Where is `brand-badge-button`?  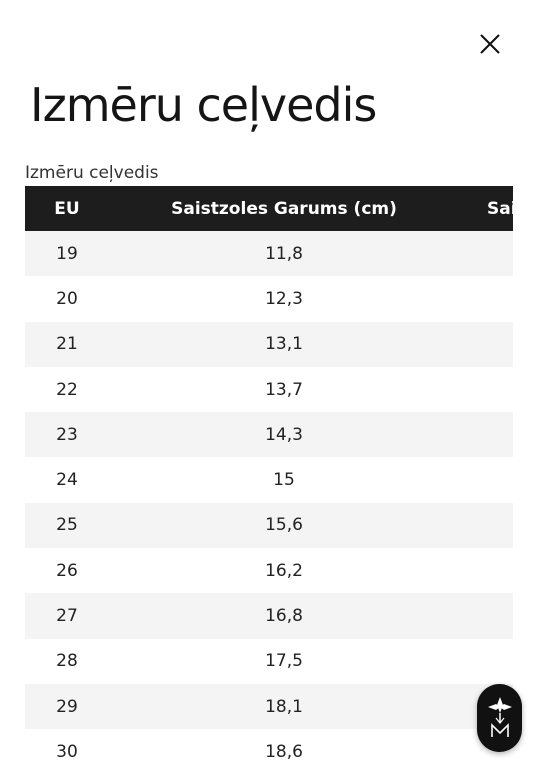 brand-badge-button is located at coordinates (499, 718).